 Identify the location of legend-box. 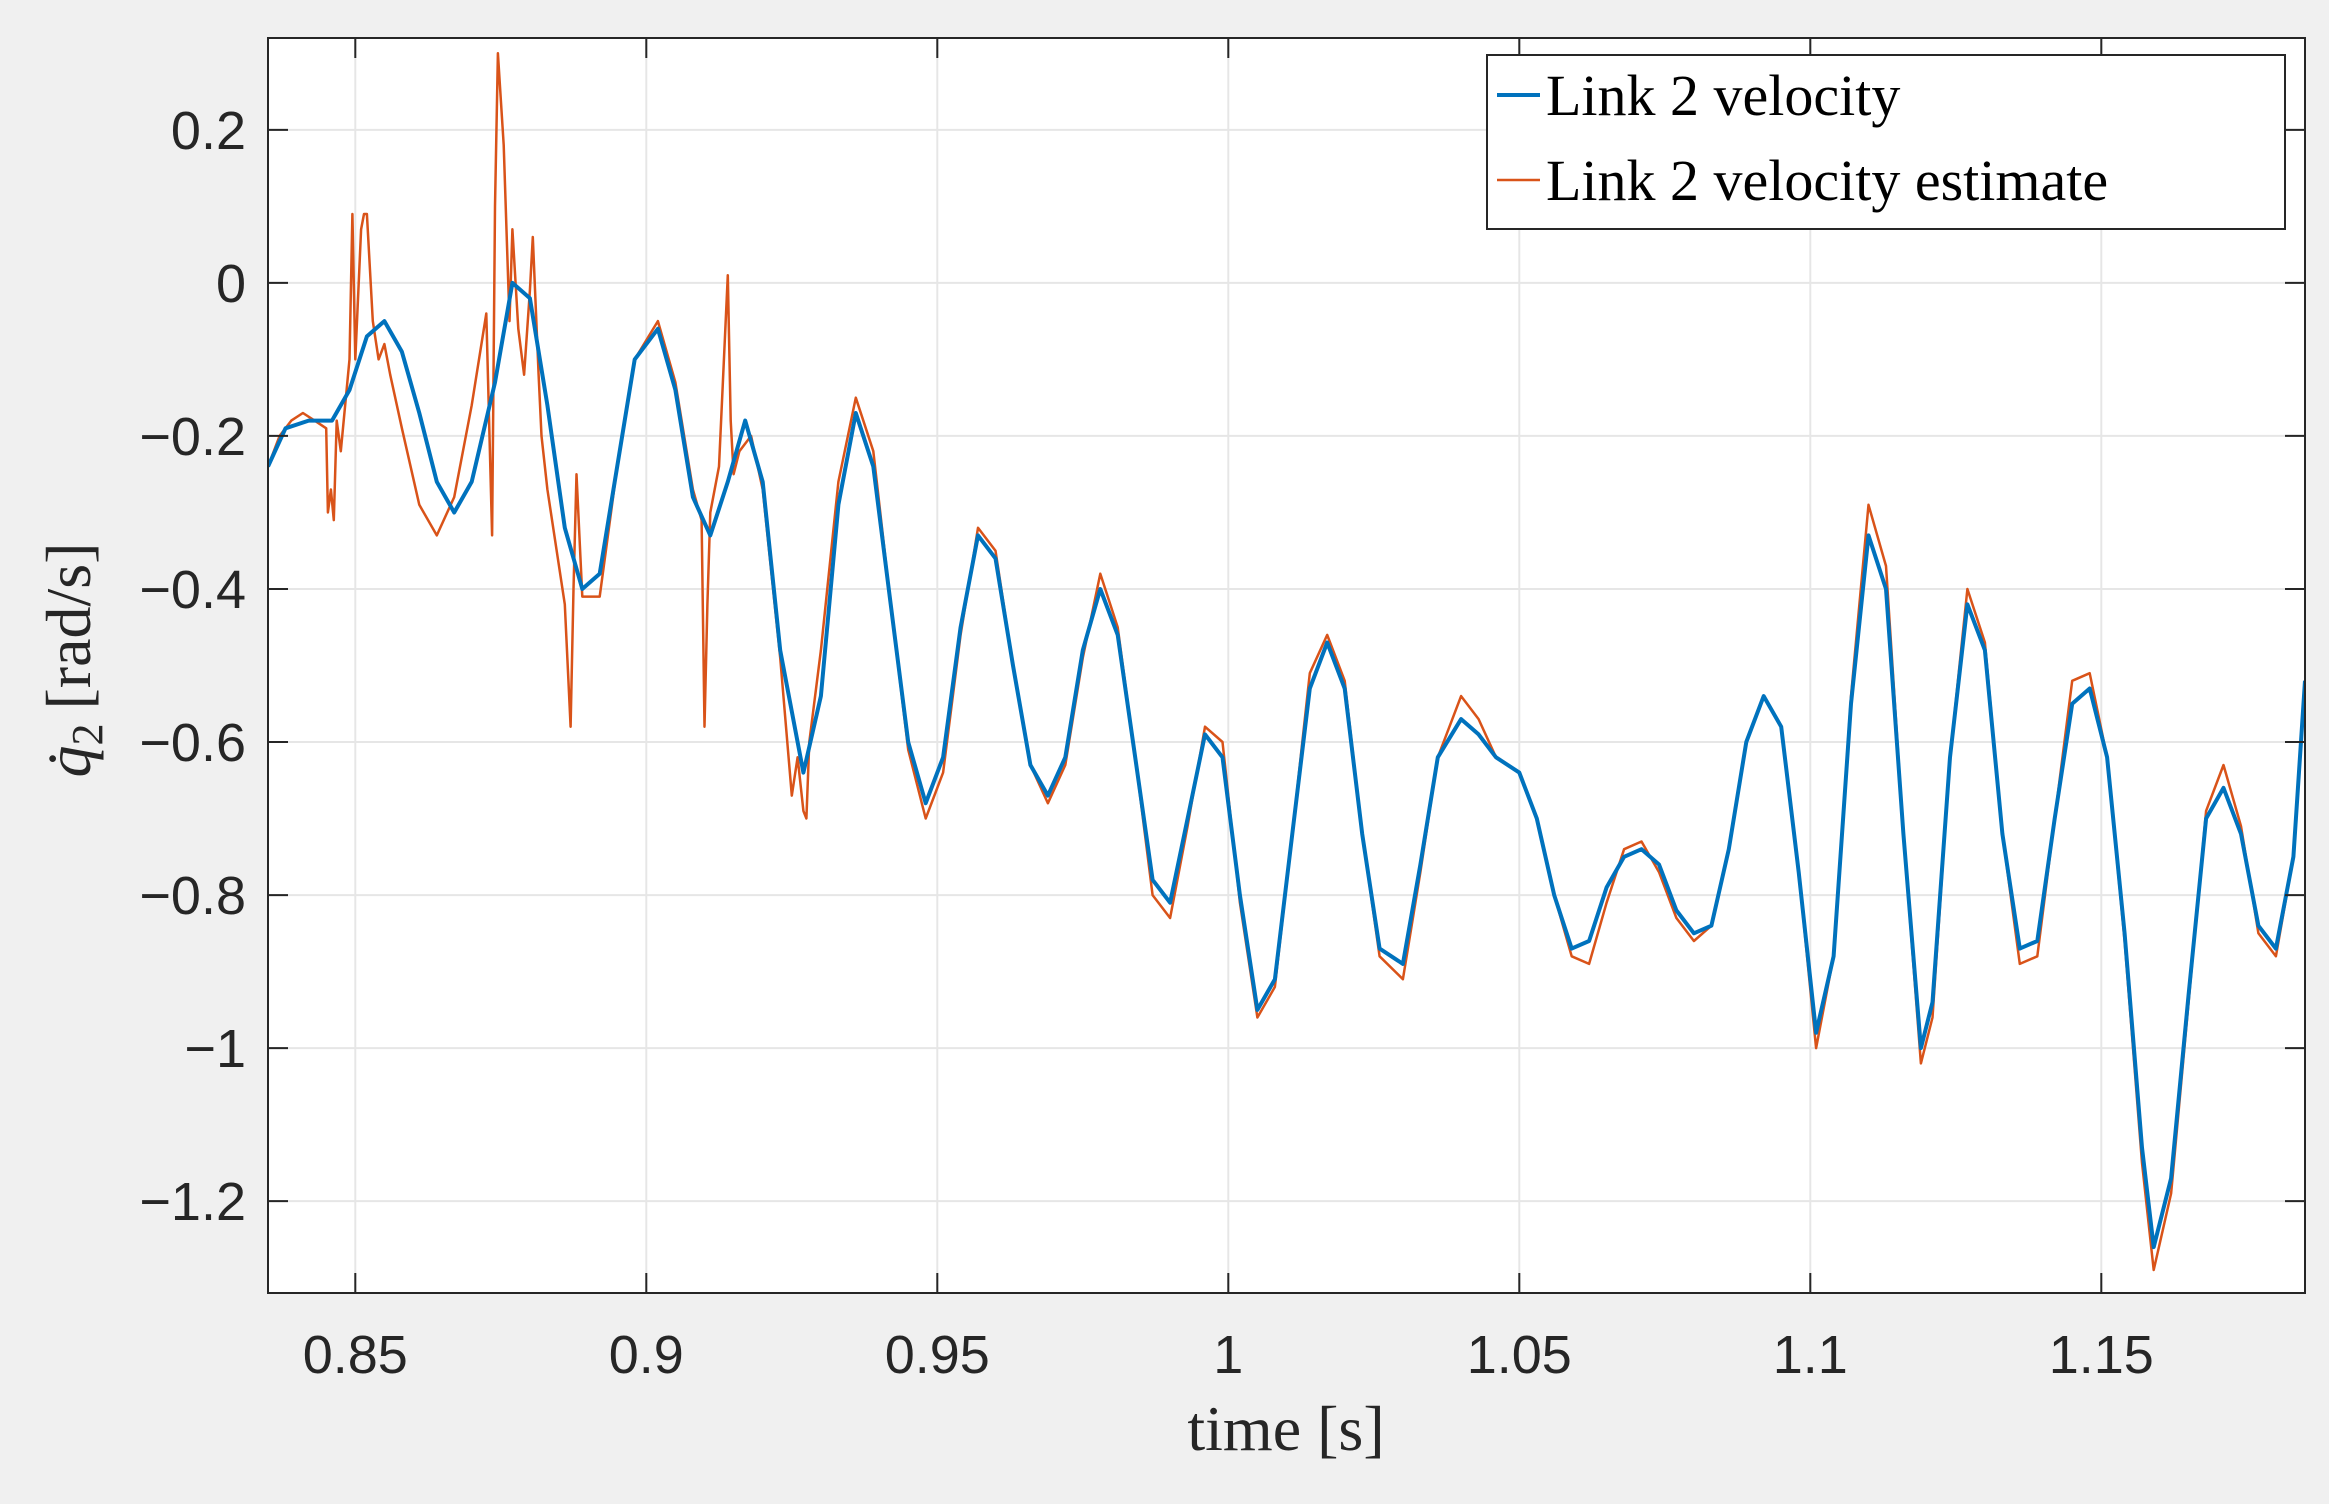
(1886, 142).